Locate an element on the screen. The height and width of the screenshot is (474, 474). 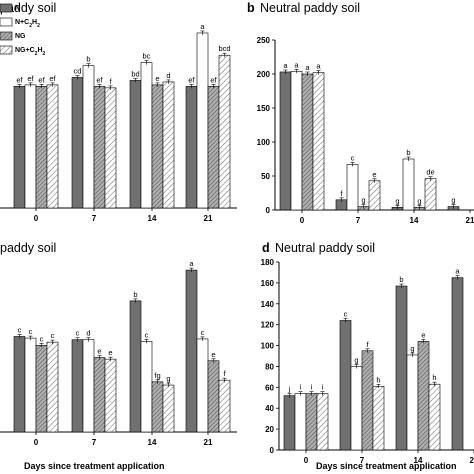
x-tick-label-c: 7 is located at coordinates (94, 442).